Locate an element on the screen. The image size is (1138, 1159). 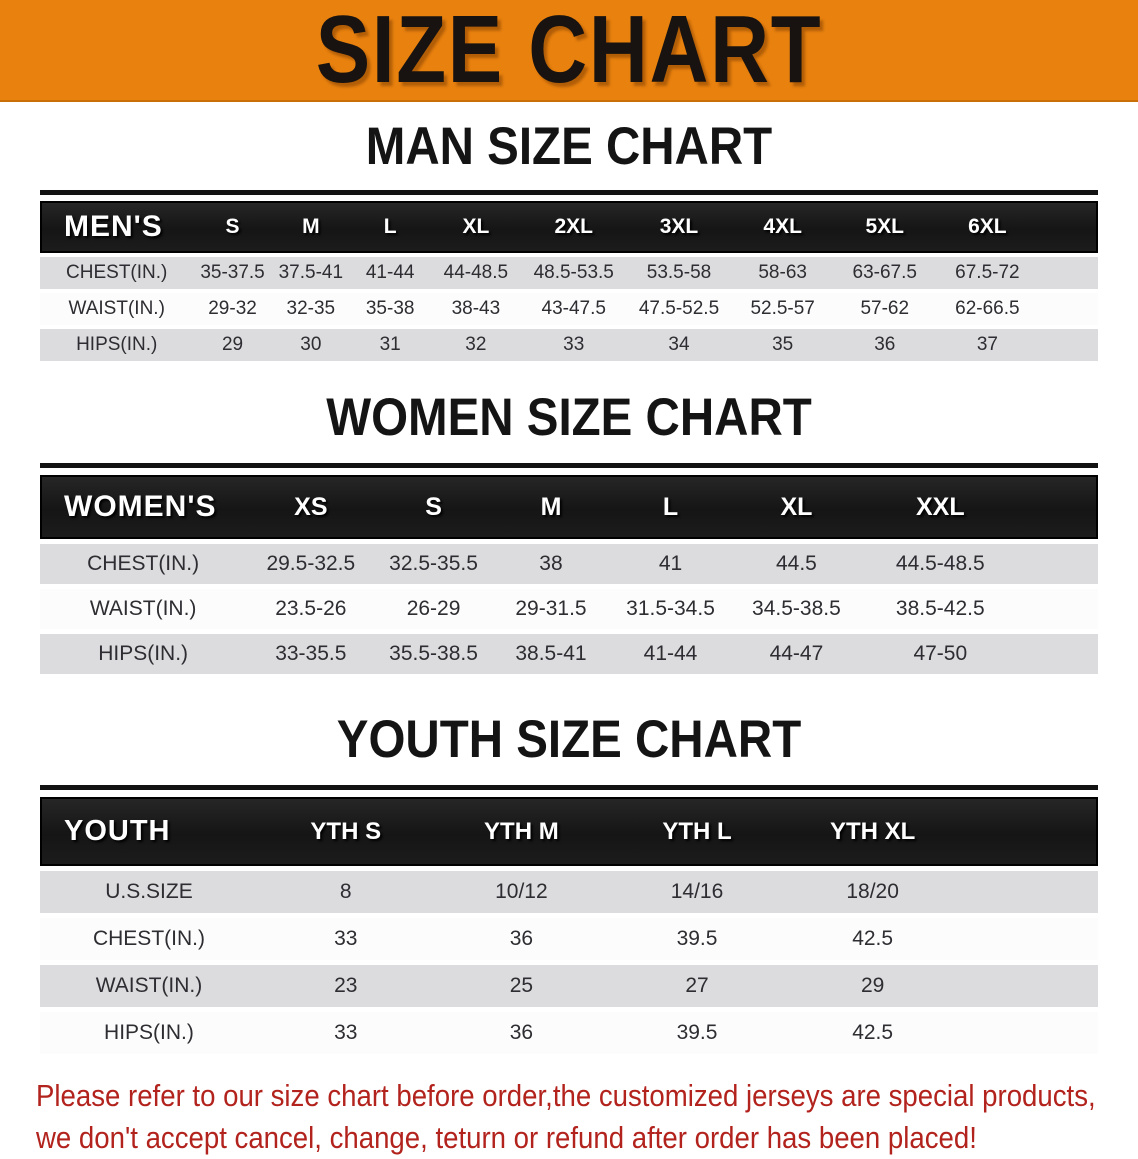
value-cell: 43-47.5 is located at coordinates (574, 309).